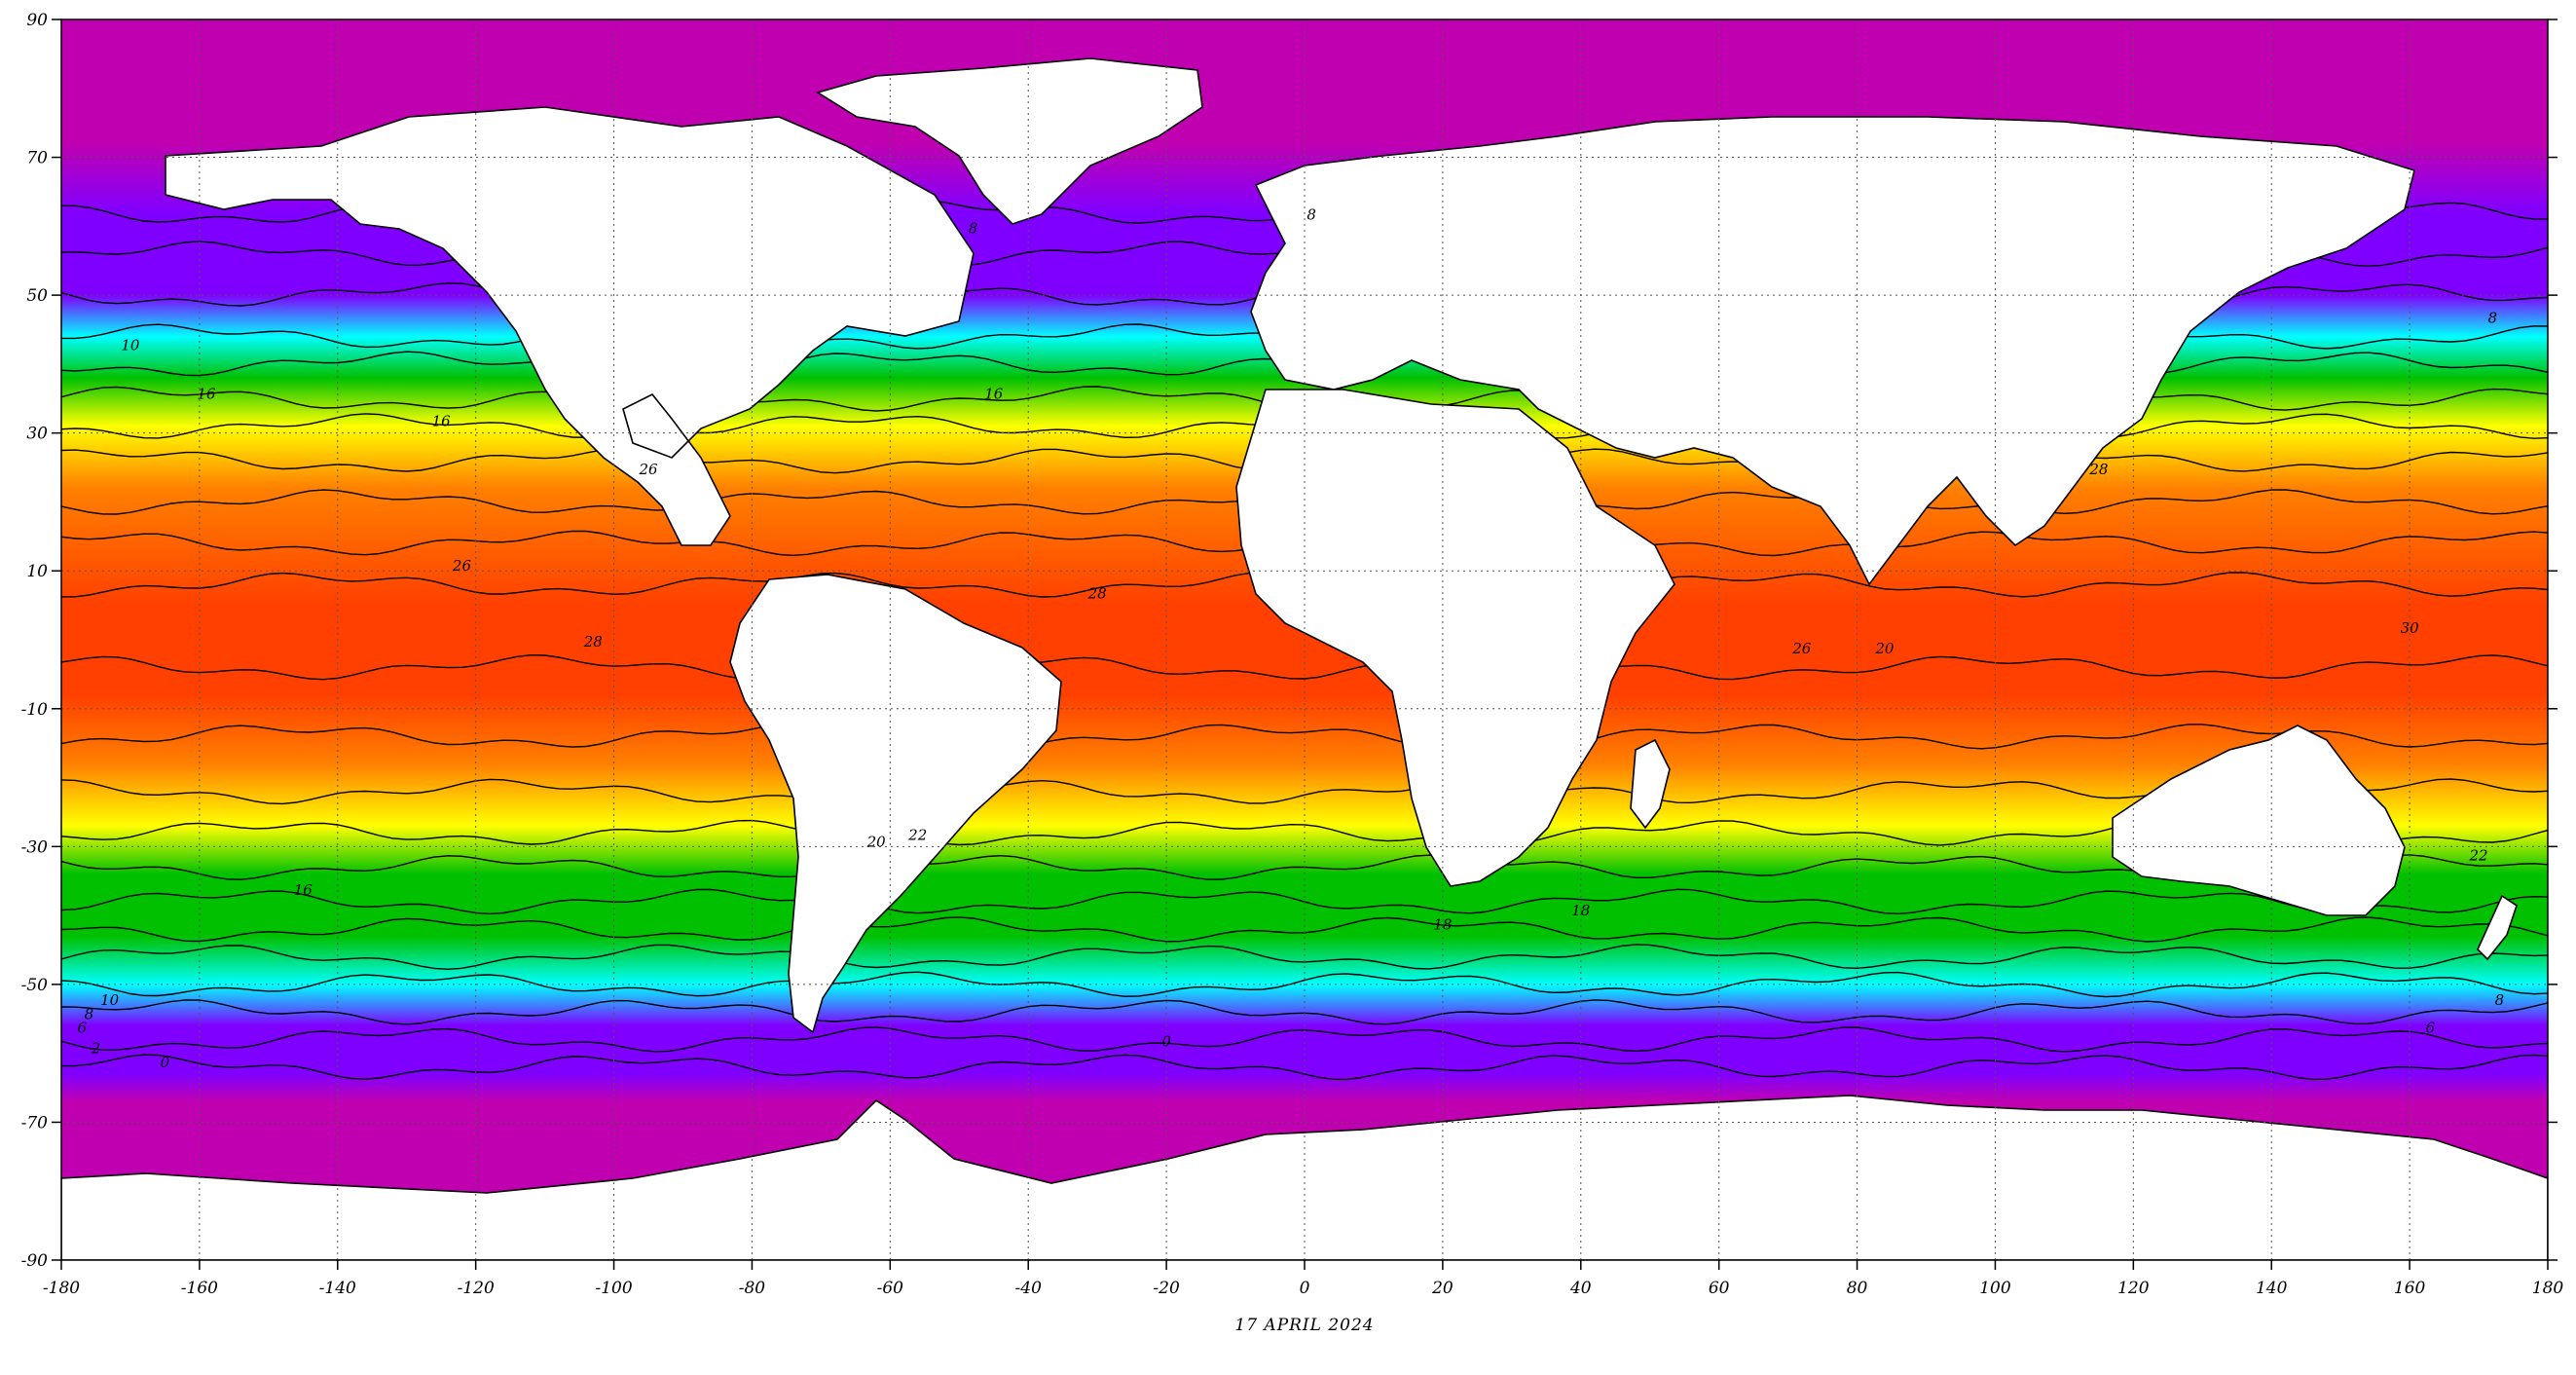  I want to click on x-tick-label: 160, so click(2410, 1288).